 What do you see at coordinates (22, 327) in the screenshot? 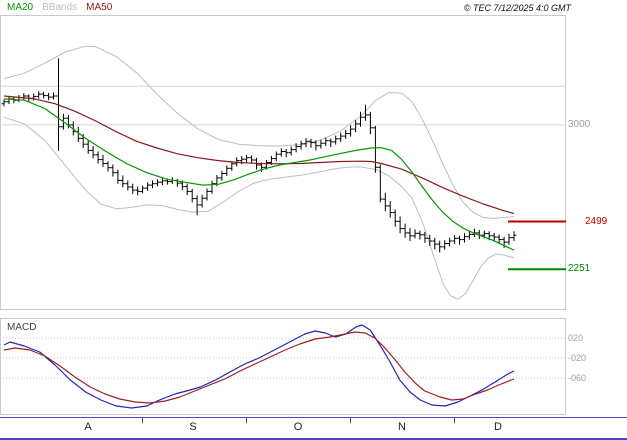
I see `macd-panel-title: MACD` at bounding box center [22, 327].